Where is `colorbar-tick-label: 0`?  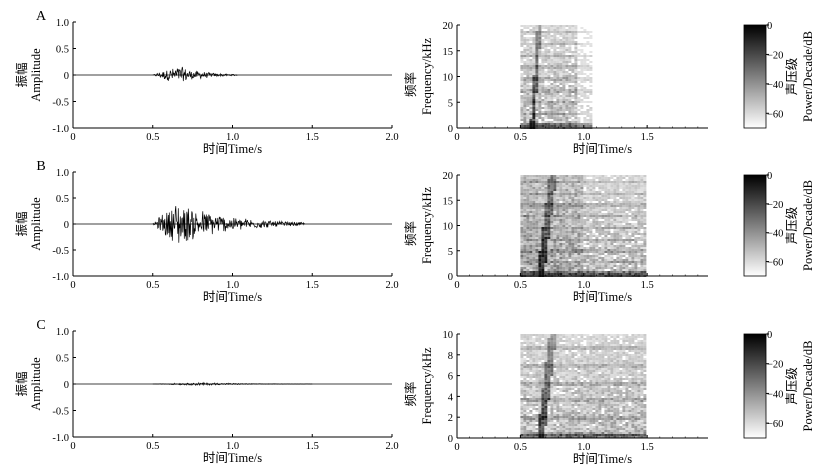 colorbar-tick-label: 0 is located at coordinates (769, 176).